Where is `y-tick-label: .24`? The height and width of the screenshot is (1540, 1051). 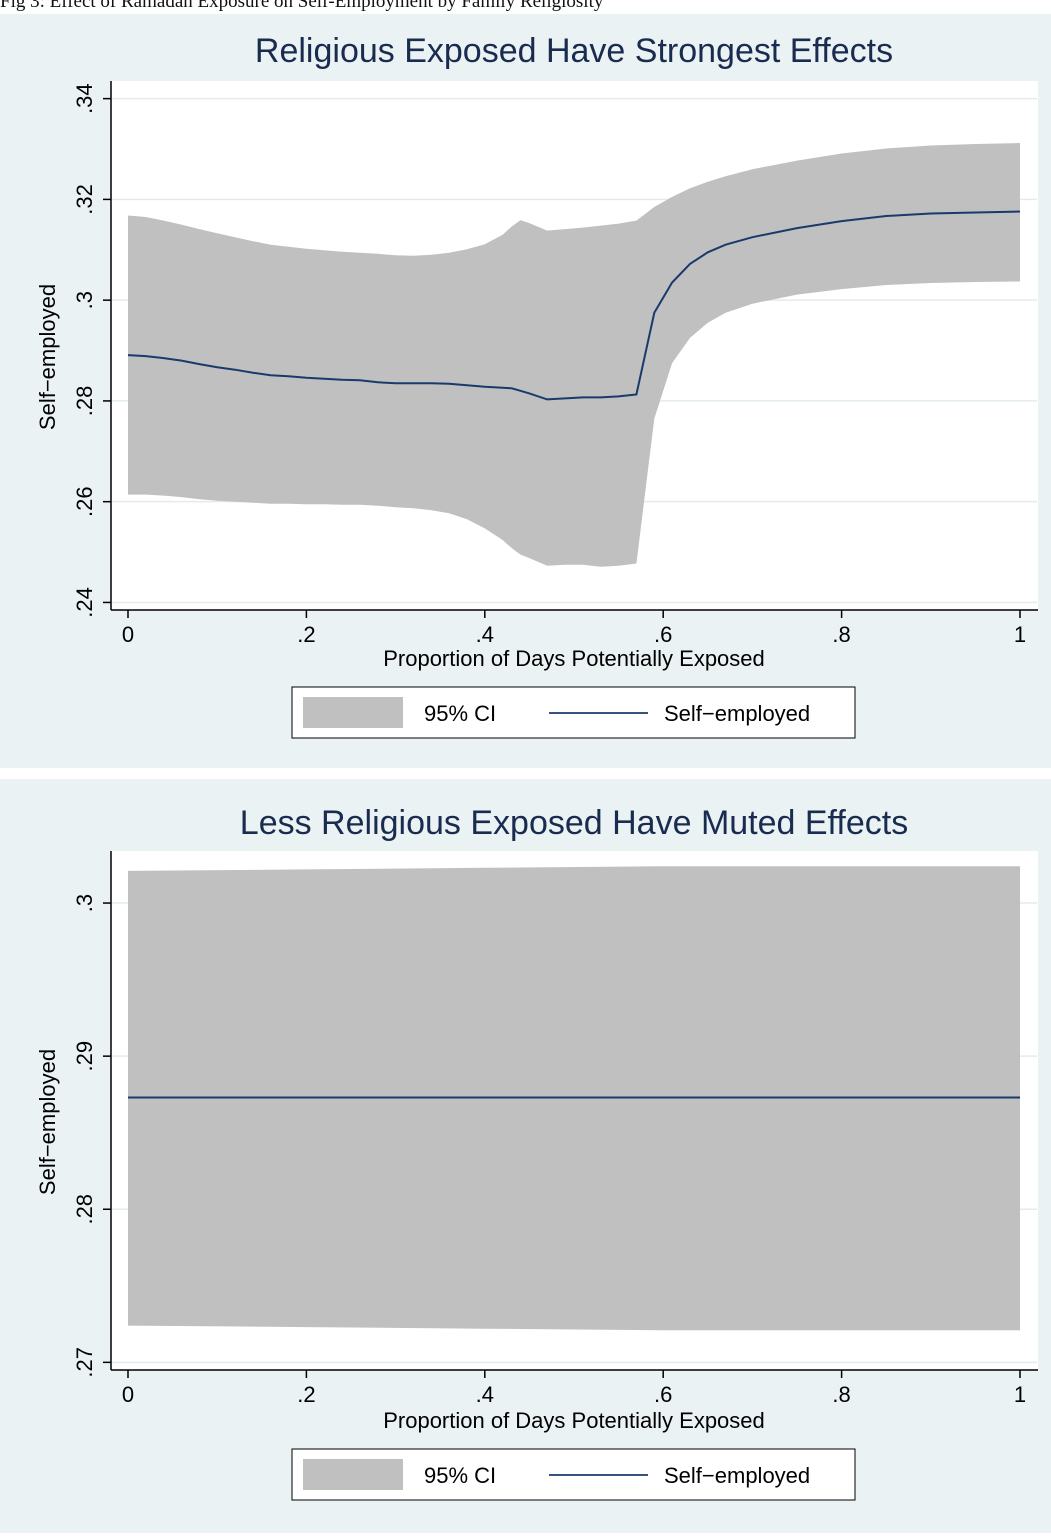 y-tick-label: .24 is located at coordinates (84, 602).